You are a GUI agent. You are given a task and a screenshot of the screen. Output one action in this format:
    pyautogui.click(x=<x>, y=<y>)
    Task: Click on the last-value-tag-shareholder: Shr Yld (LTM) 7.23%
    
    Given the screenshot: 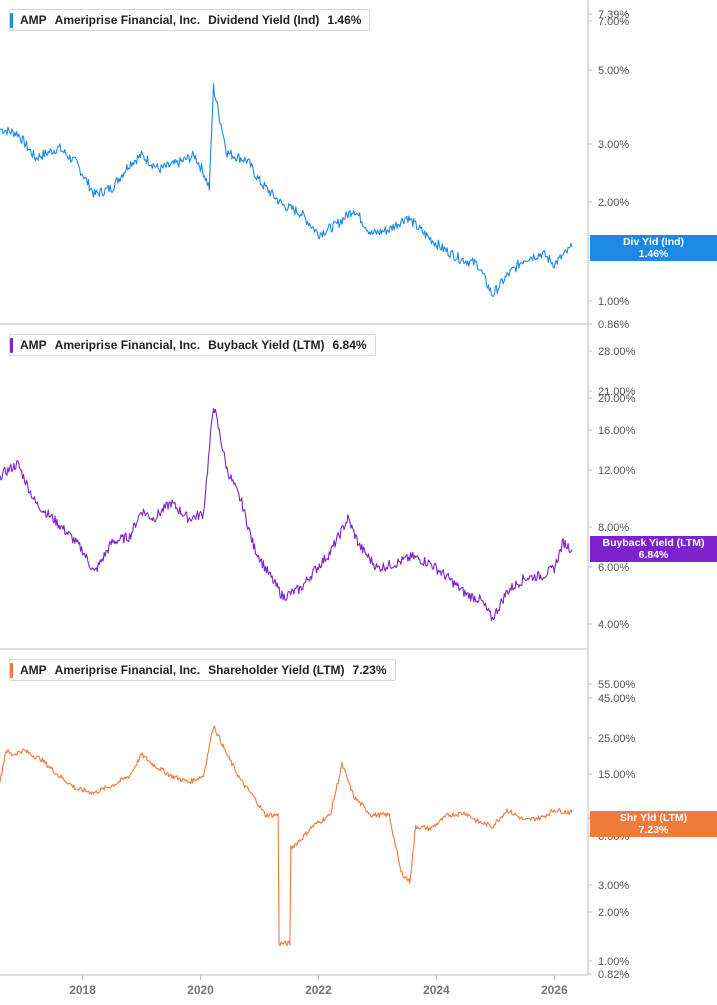 What is the action you would take?
    pyautogui.click(x=653, y=824)
    